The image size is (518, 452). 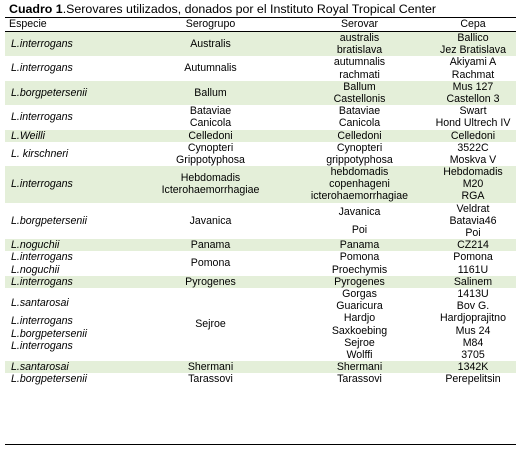 I want to click on serovar-text: Poi, so click(x=359, y=229).